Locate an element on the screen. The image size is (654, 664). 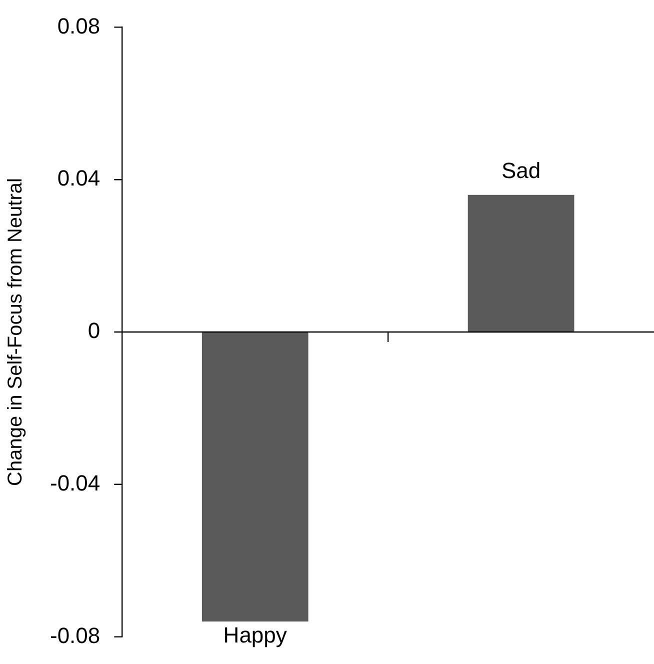
y-tick-label: -0.08 is located at coordinates (75, 635).